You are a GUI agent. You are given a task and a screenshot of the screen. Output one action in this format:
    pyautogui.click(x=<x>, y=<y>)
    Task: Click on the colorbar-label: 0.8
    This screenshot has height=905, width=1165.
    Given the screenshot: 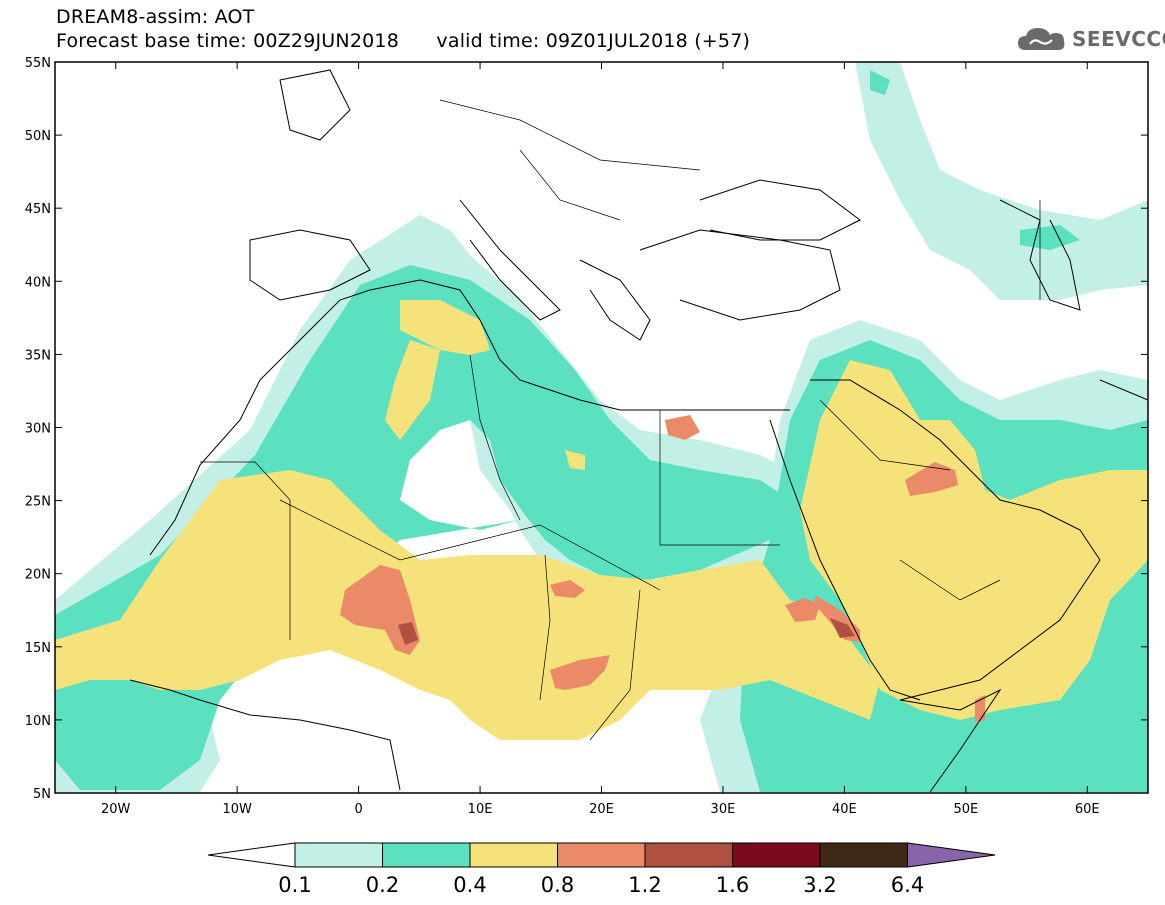 What is the action you would take?
    pyautogui.click(x=557, y=885)
    